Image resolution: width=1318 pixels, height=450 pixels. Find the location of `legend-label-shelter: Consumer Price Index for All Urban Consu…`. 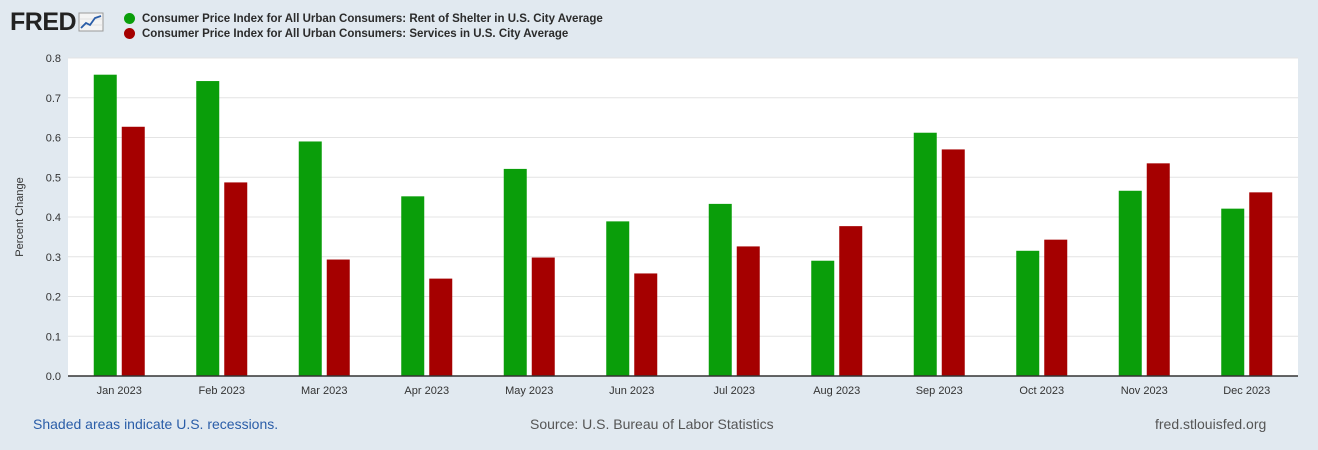

legend-label-shelter: Consumer Price Index for All Urban Consu… is located at coordinates (372, 18).